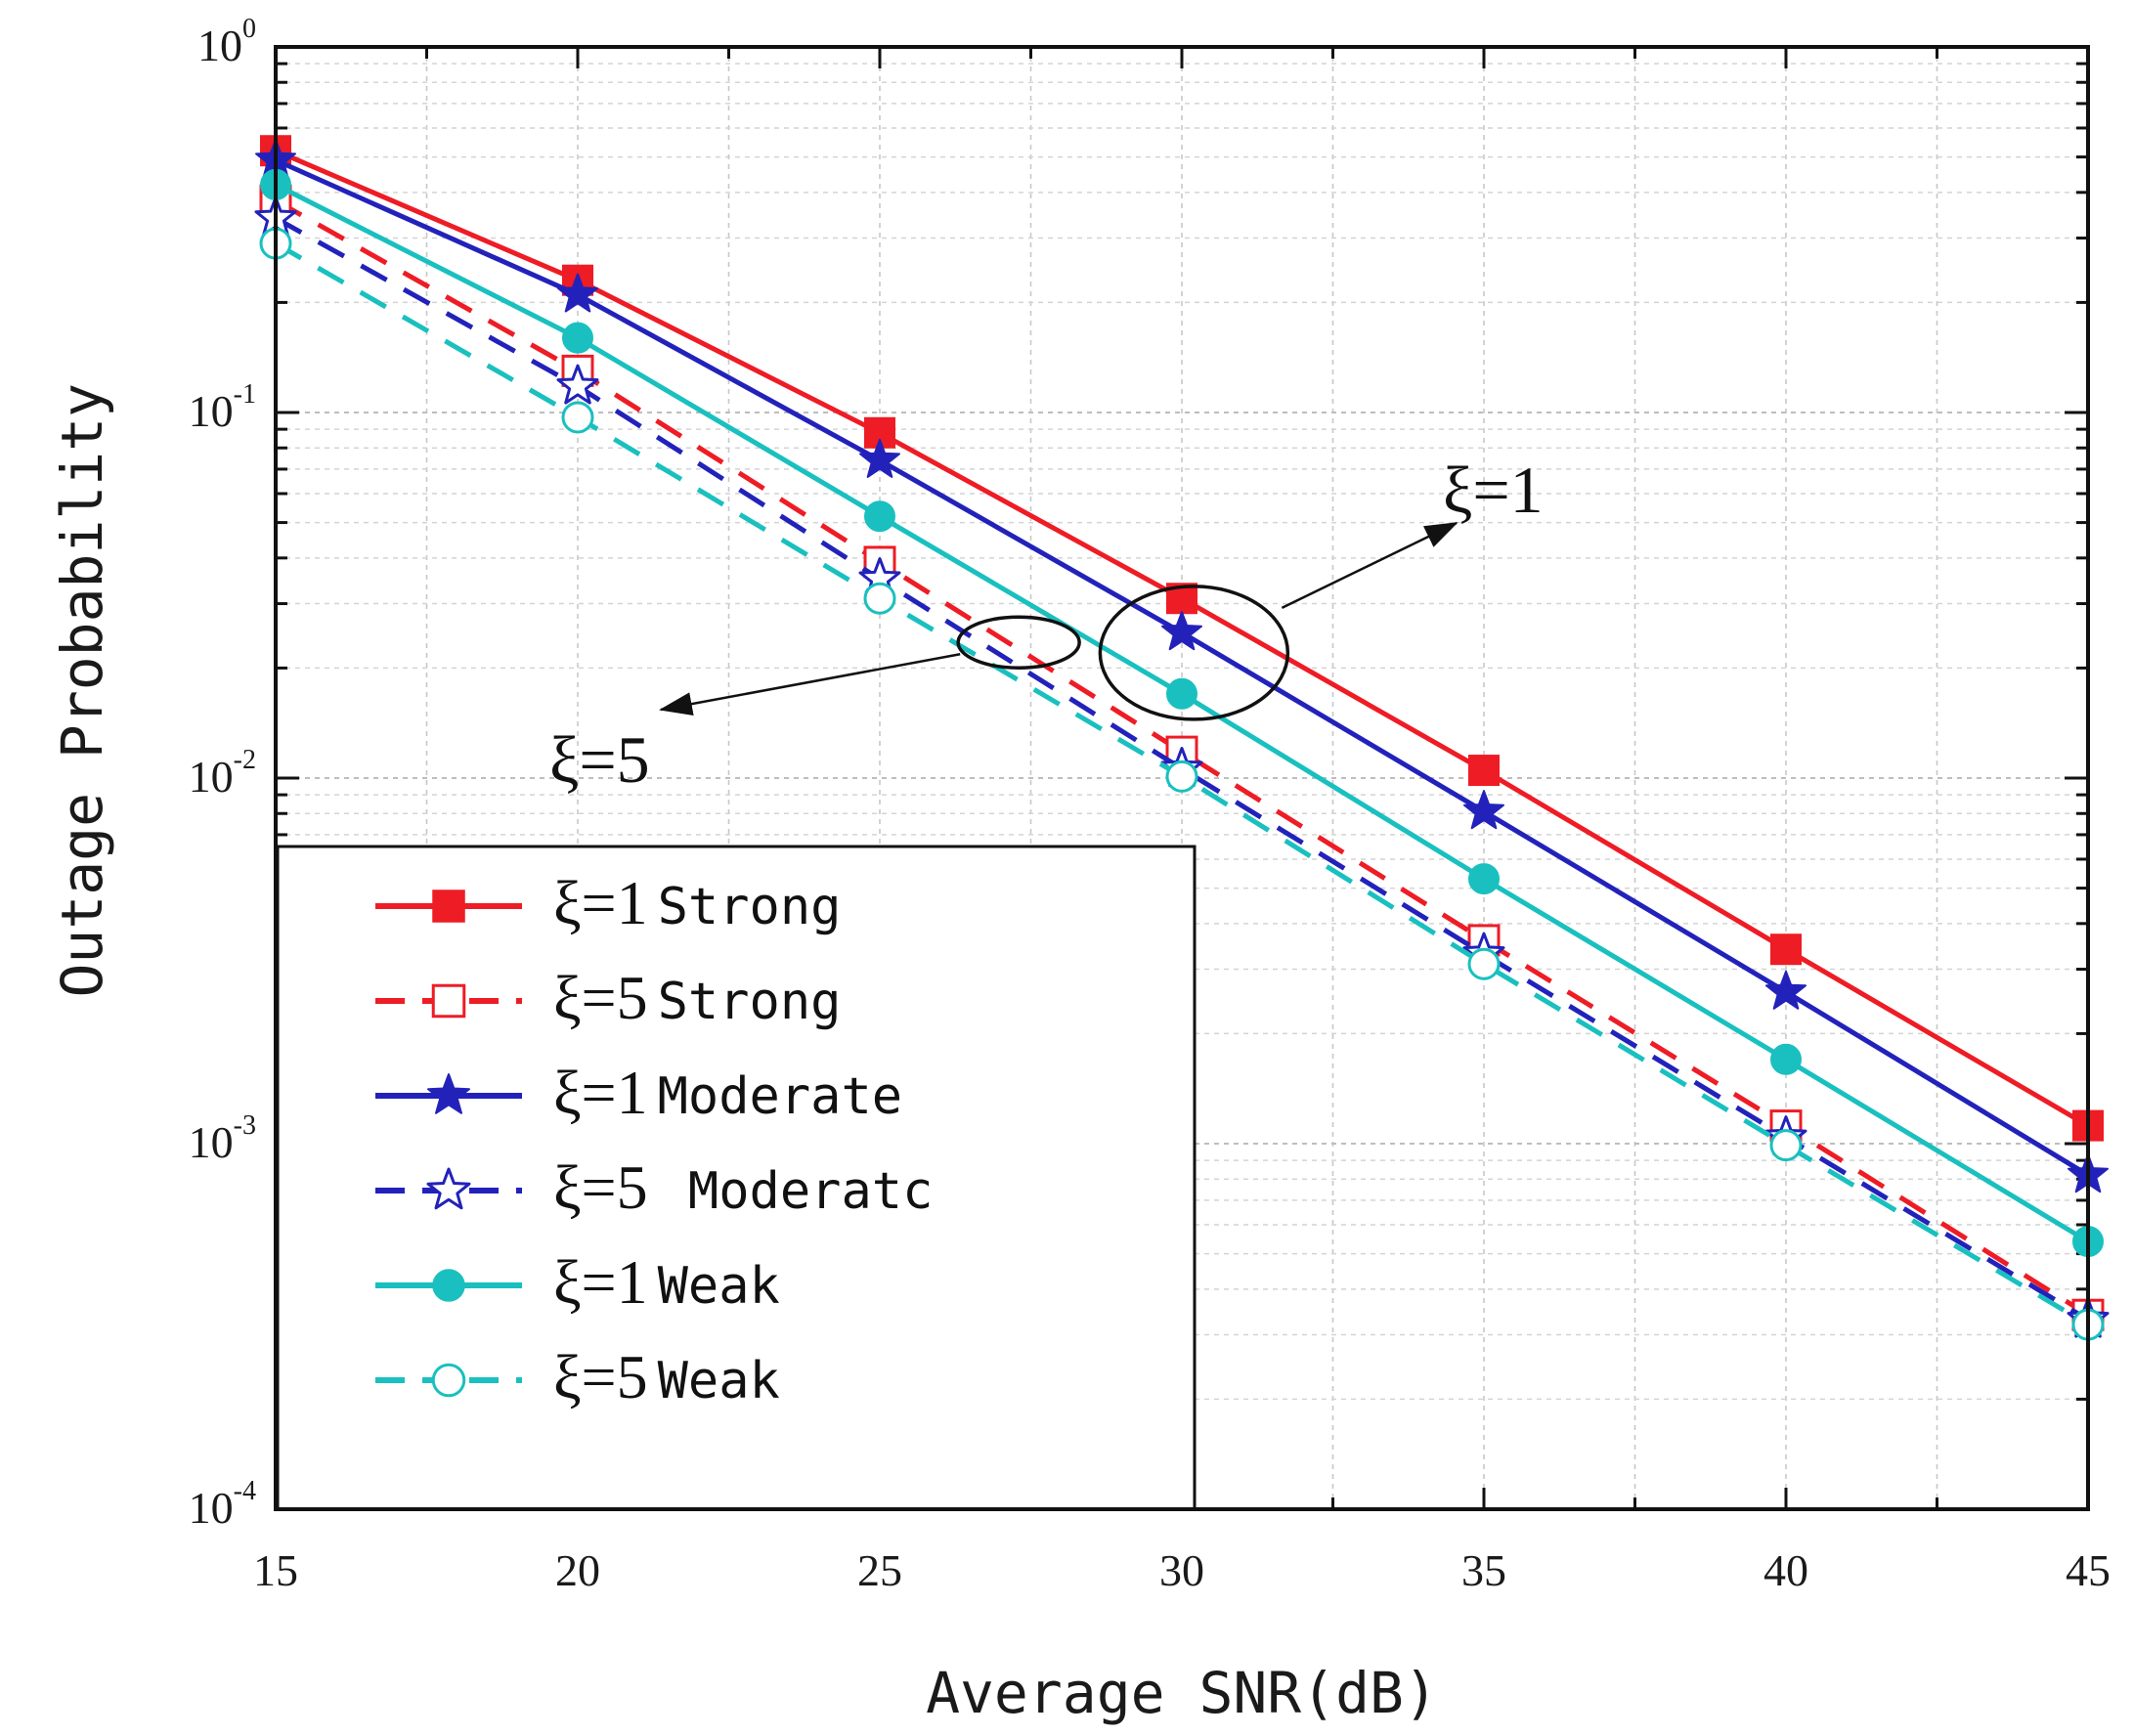 This screenshot has height=1736, width=2133. Describe the element at coordinates (227, 42) in the screenshot. I see `y-tick-label: 10⁰` at that location.